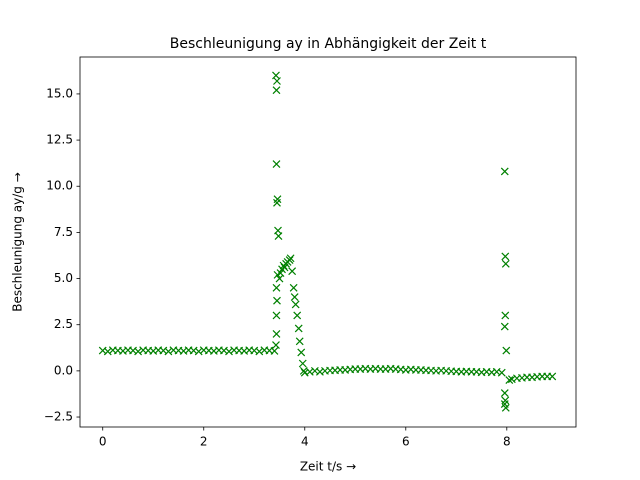 This screenshot has height=480, width=640. What do you see at coordinates (59, 140) in the screenshot?
I see `y-tick-label: 12.5` at bounding box center [59, 140].